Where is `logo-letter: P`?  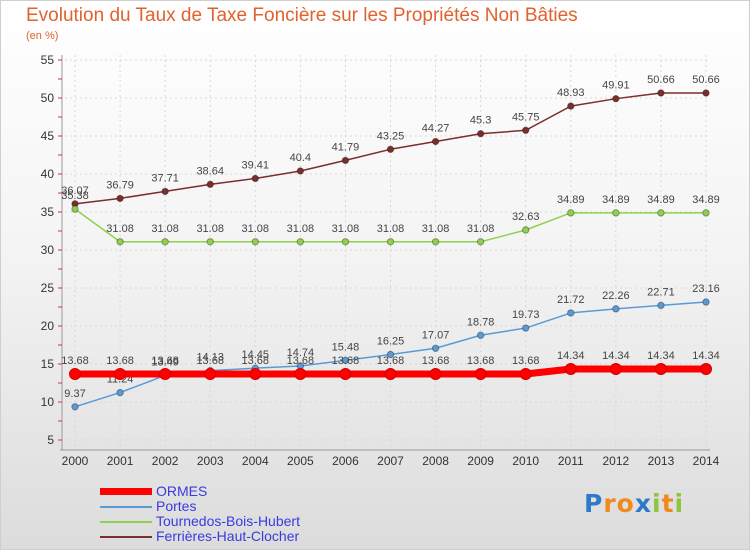
logo-letter: P is located at coordinates (594, 503).